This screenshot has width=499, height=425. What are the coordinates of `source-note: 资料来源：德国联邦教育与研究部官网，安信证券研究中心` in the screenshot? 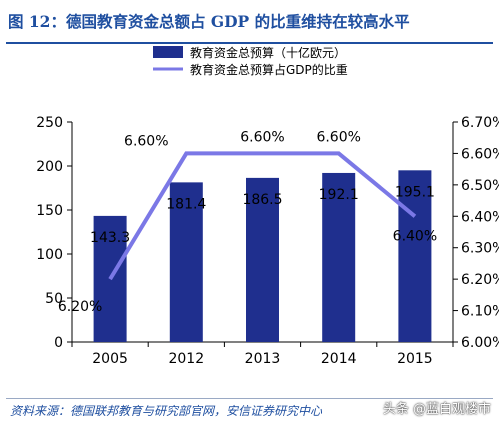 It's located at (166, 411).